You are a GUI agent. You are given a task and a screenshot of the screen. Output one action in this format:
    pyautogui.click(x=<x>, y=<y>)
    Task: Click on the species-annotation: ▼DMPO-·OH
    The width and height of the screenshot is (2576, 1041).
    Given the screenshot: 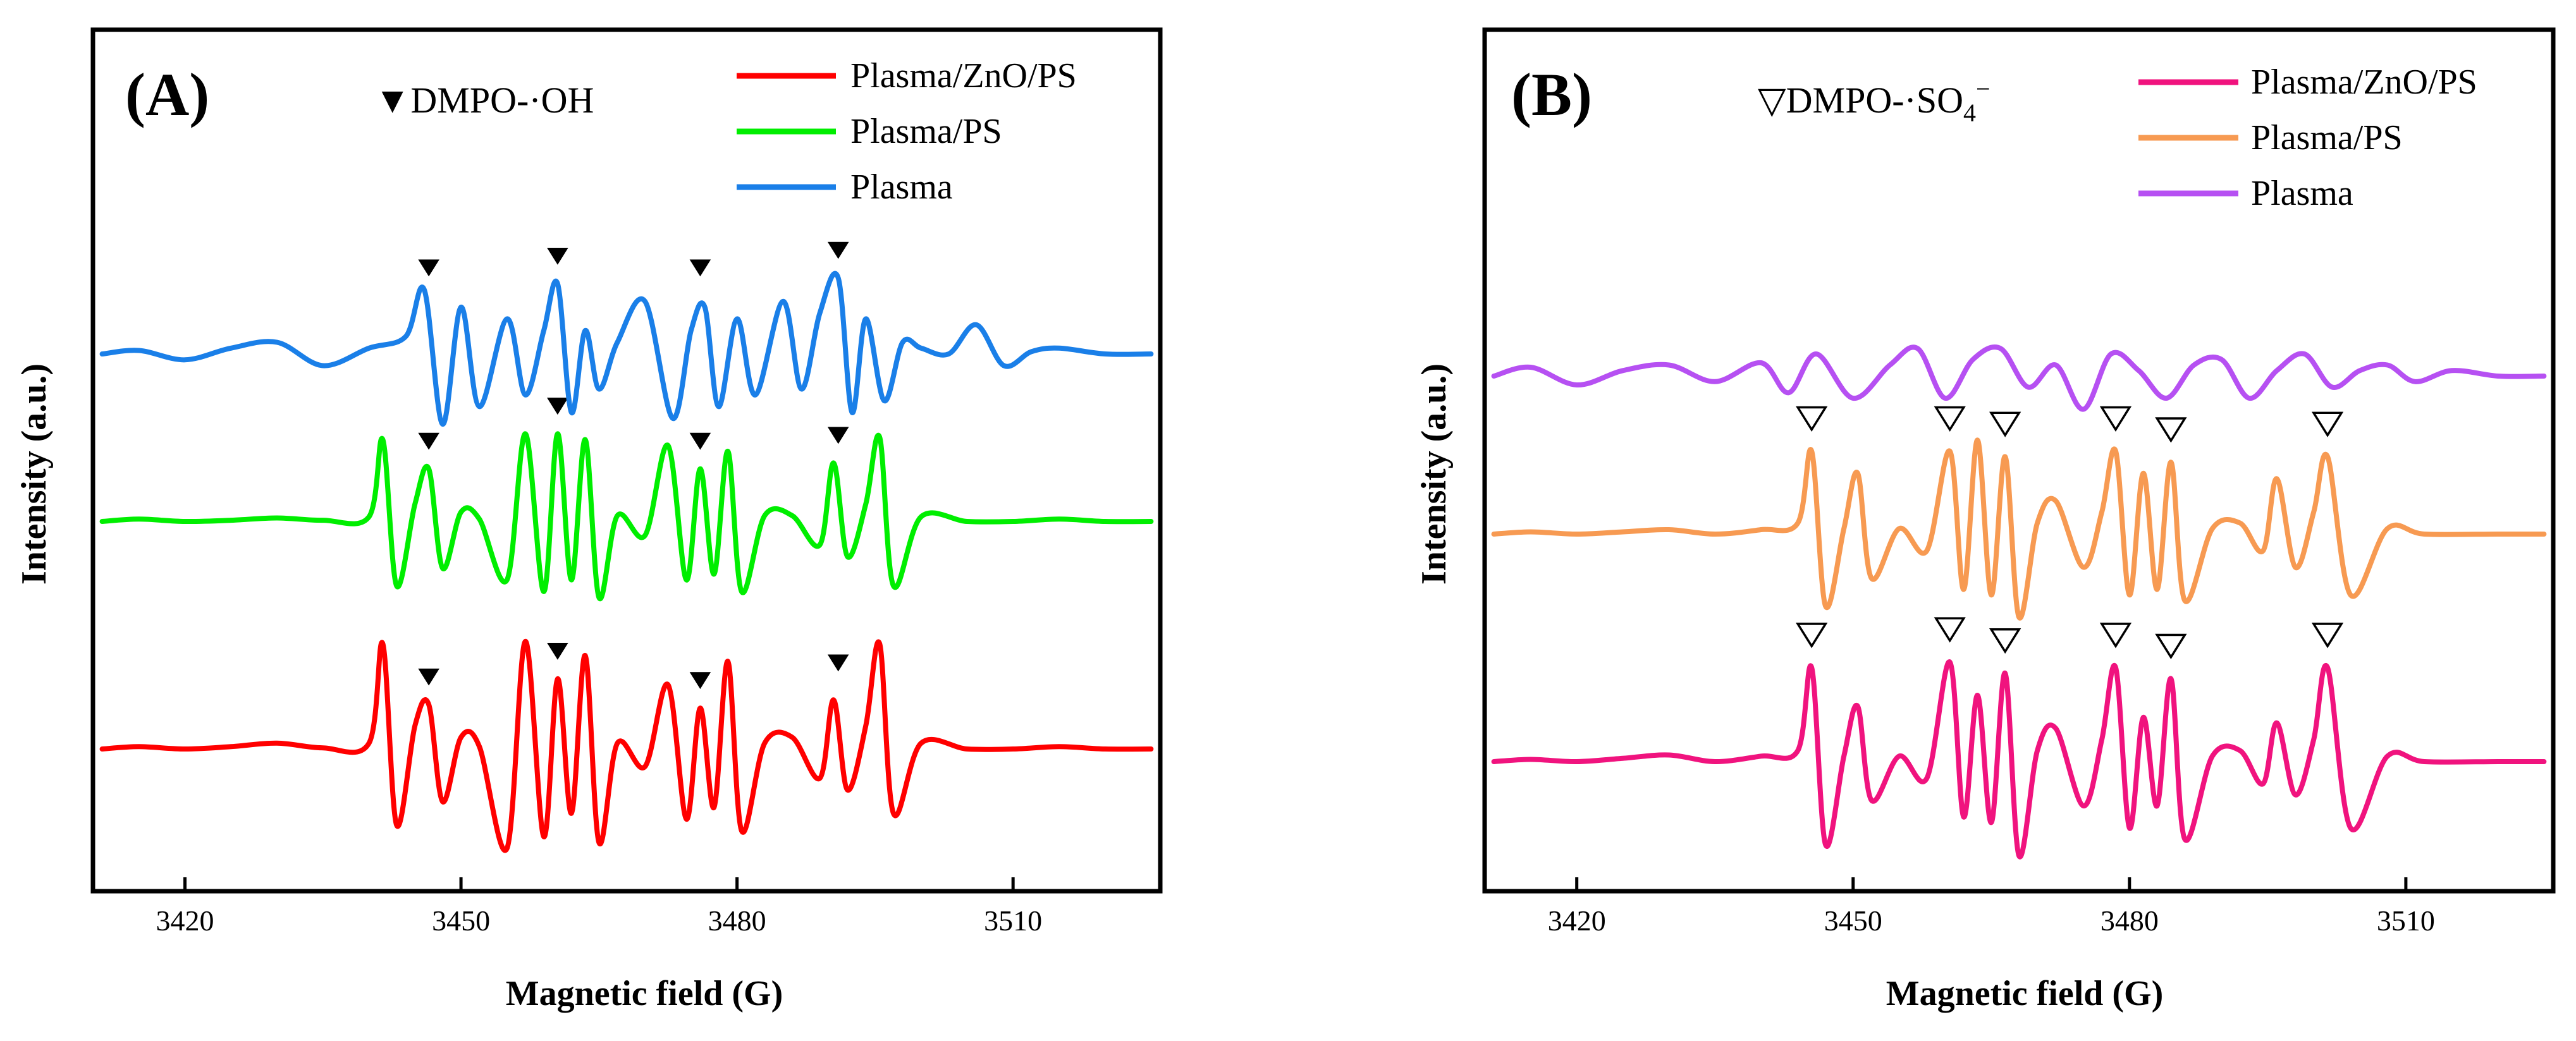 What is the action you would take?
    pyautogui.click(x=484, y=100)
    